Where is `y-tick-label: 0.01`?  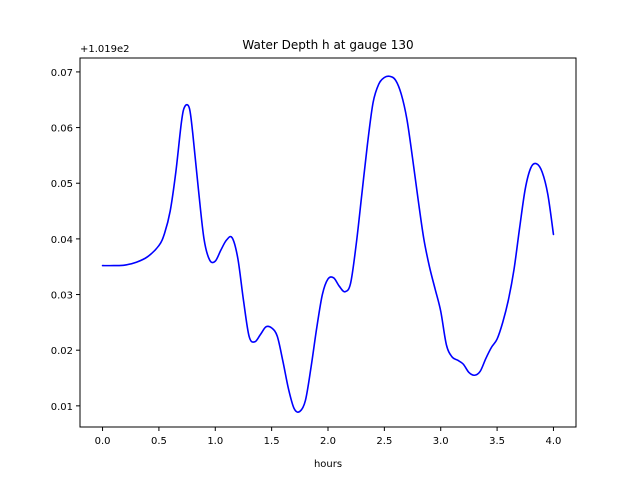
y-tick-label: 0.01 is located at coordinates (62, 407).